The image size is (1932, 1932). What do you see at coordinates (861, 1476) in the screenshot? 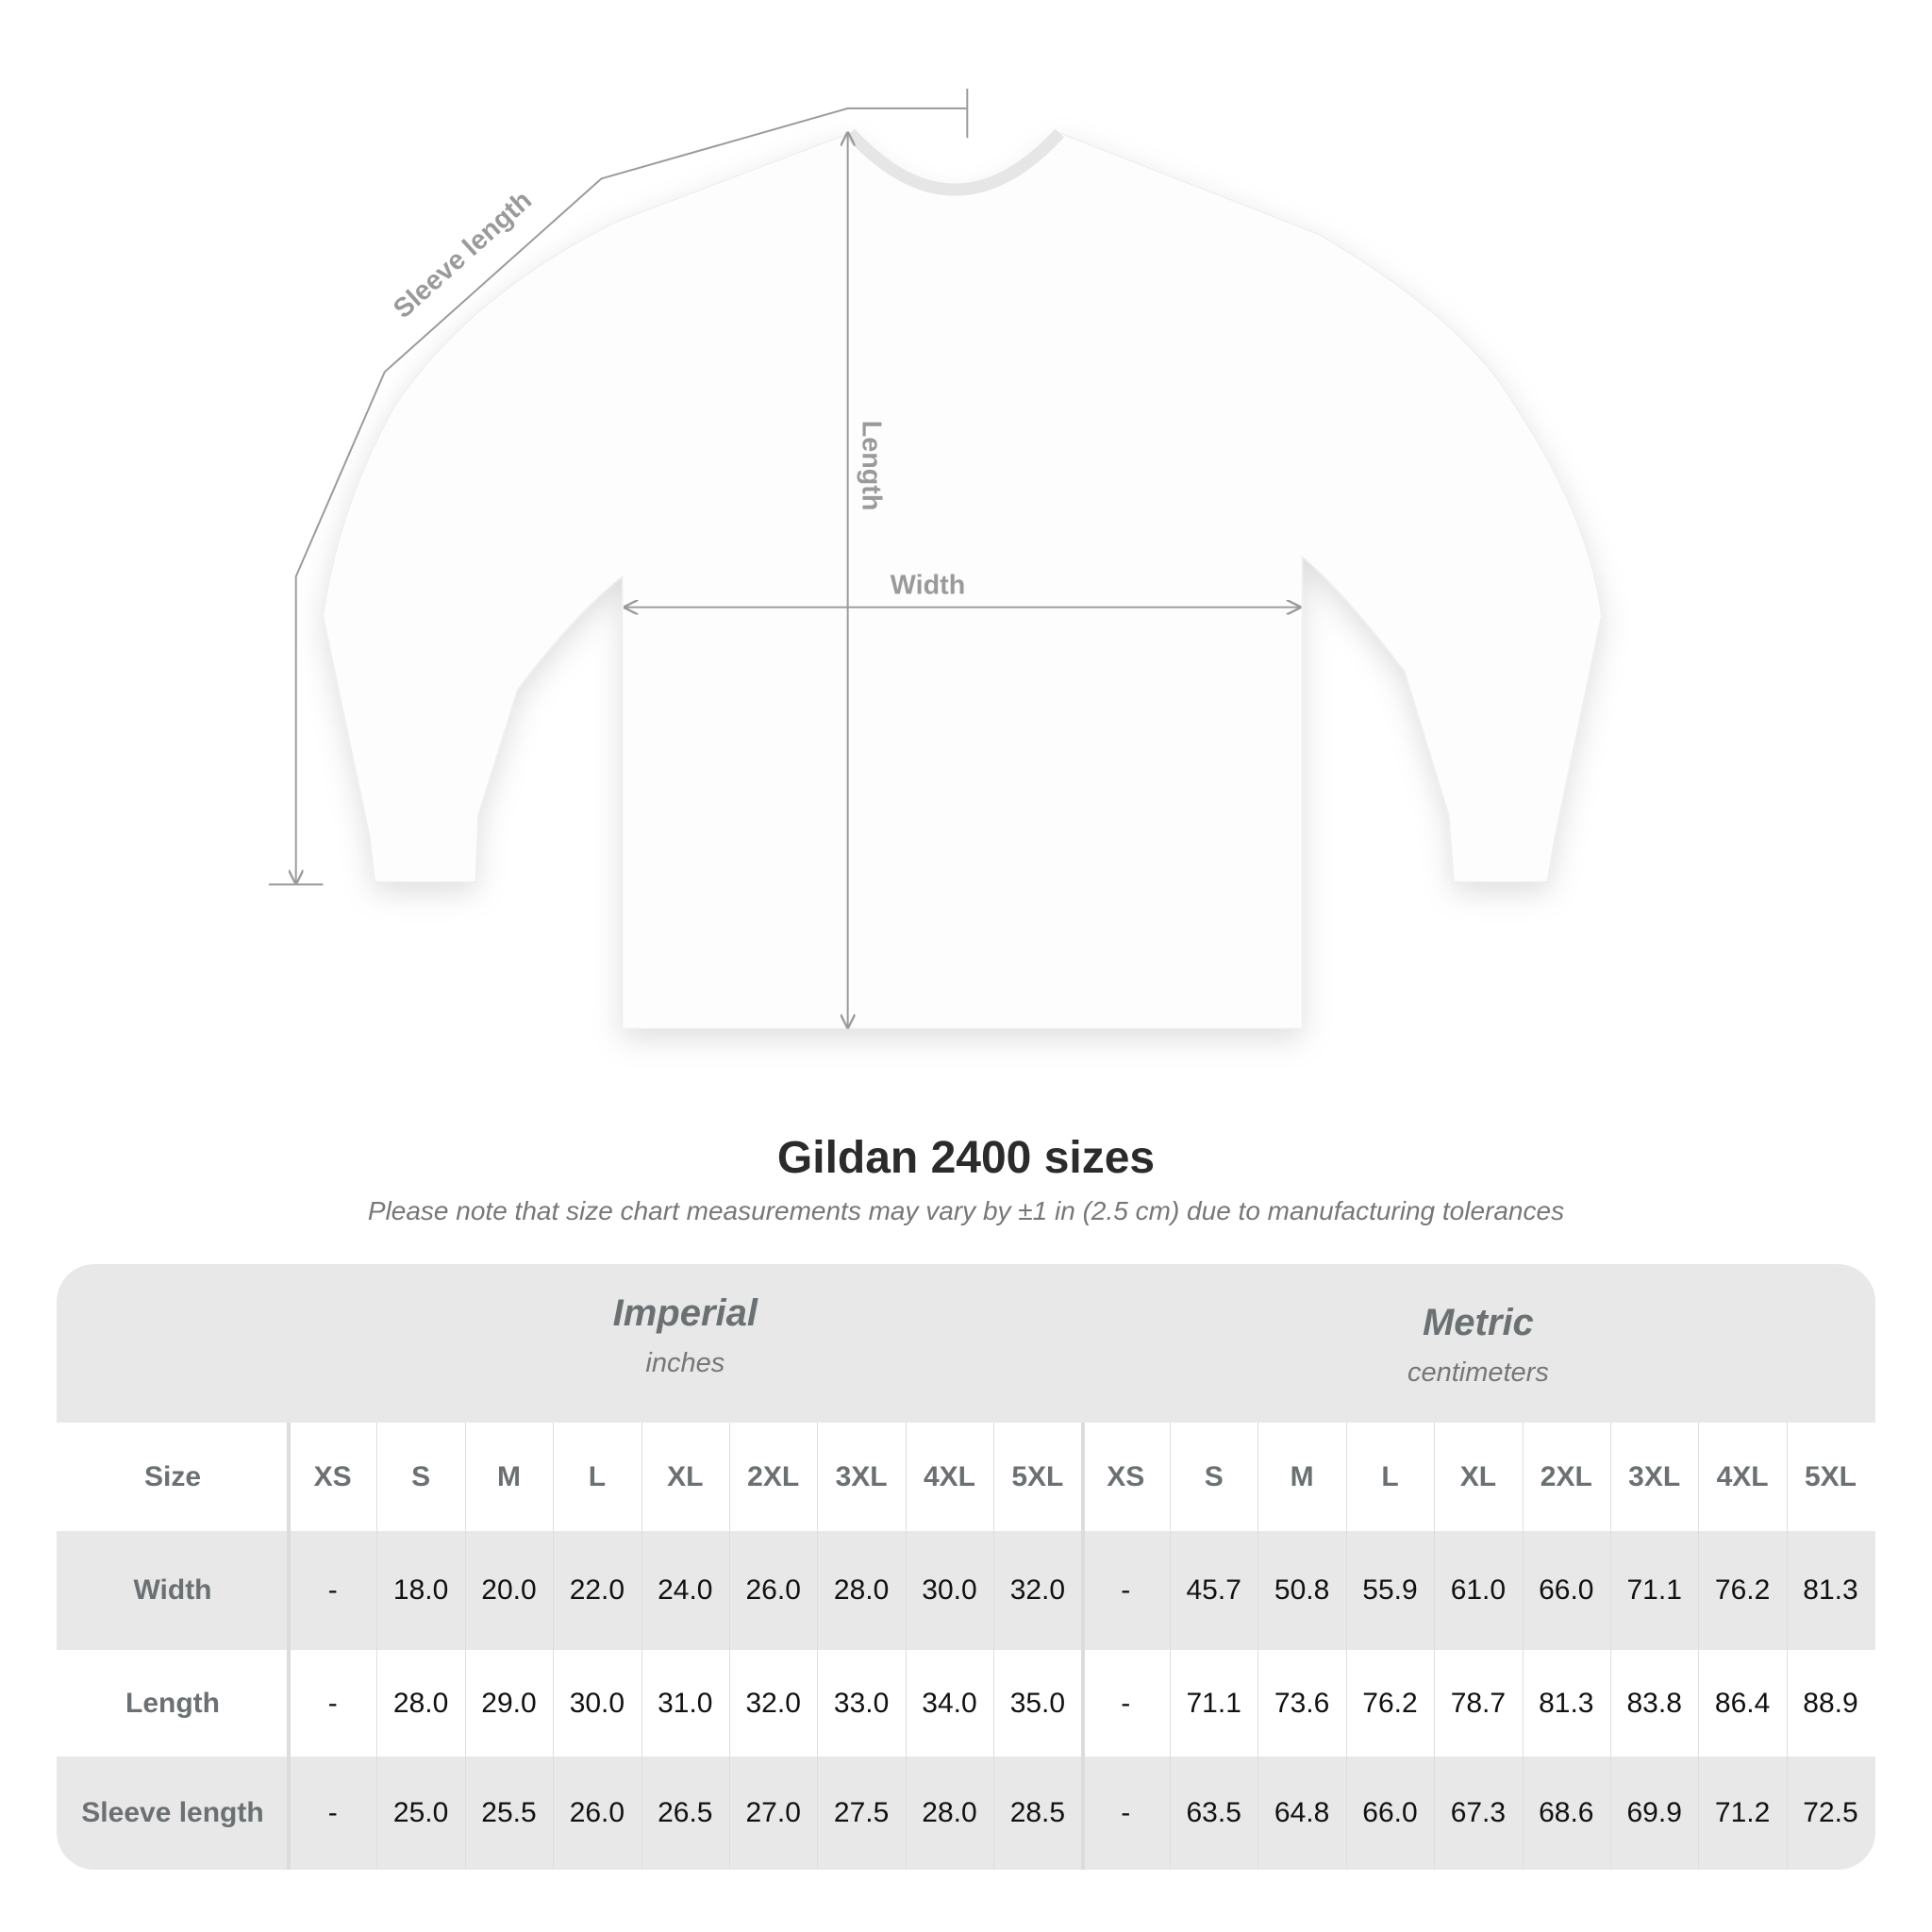
I see `size-header-imperial-3xl: 3XL` at bounding box center [861, 1476].